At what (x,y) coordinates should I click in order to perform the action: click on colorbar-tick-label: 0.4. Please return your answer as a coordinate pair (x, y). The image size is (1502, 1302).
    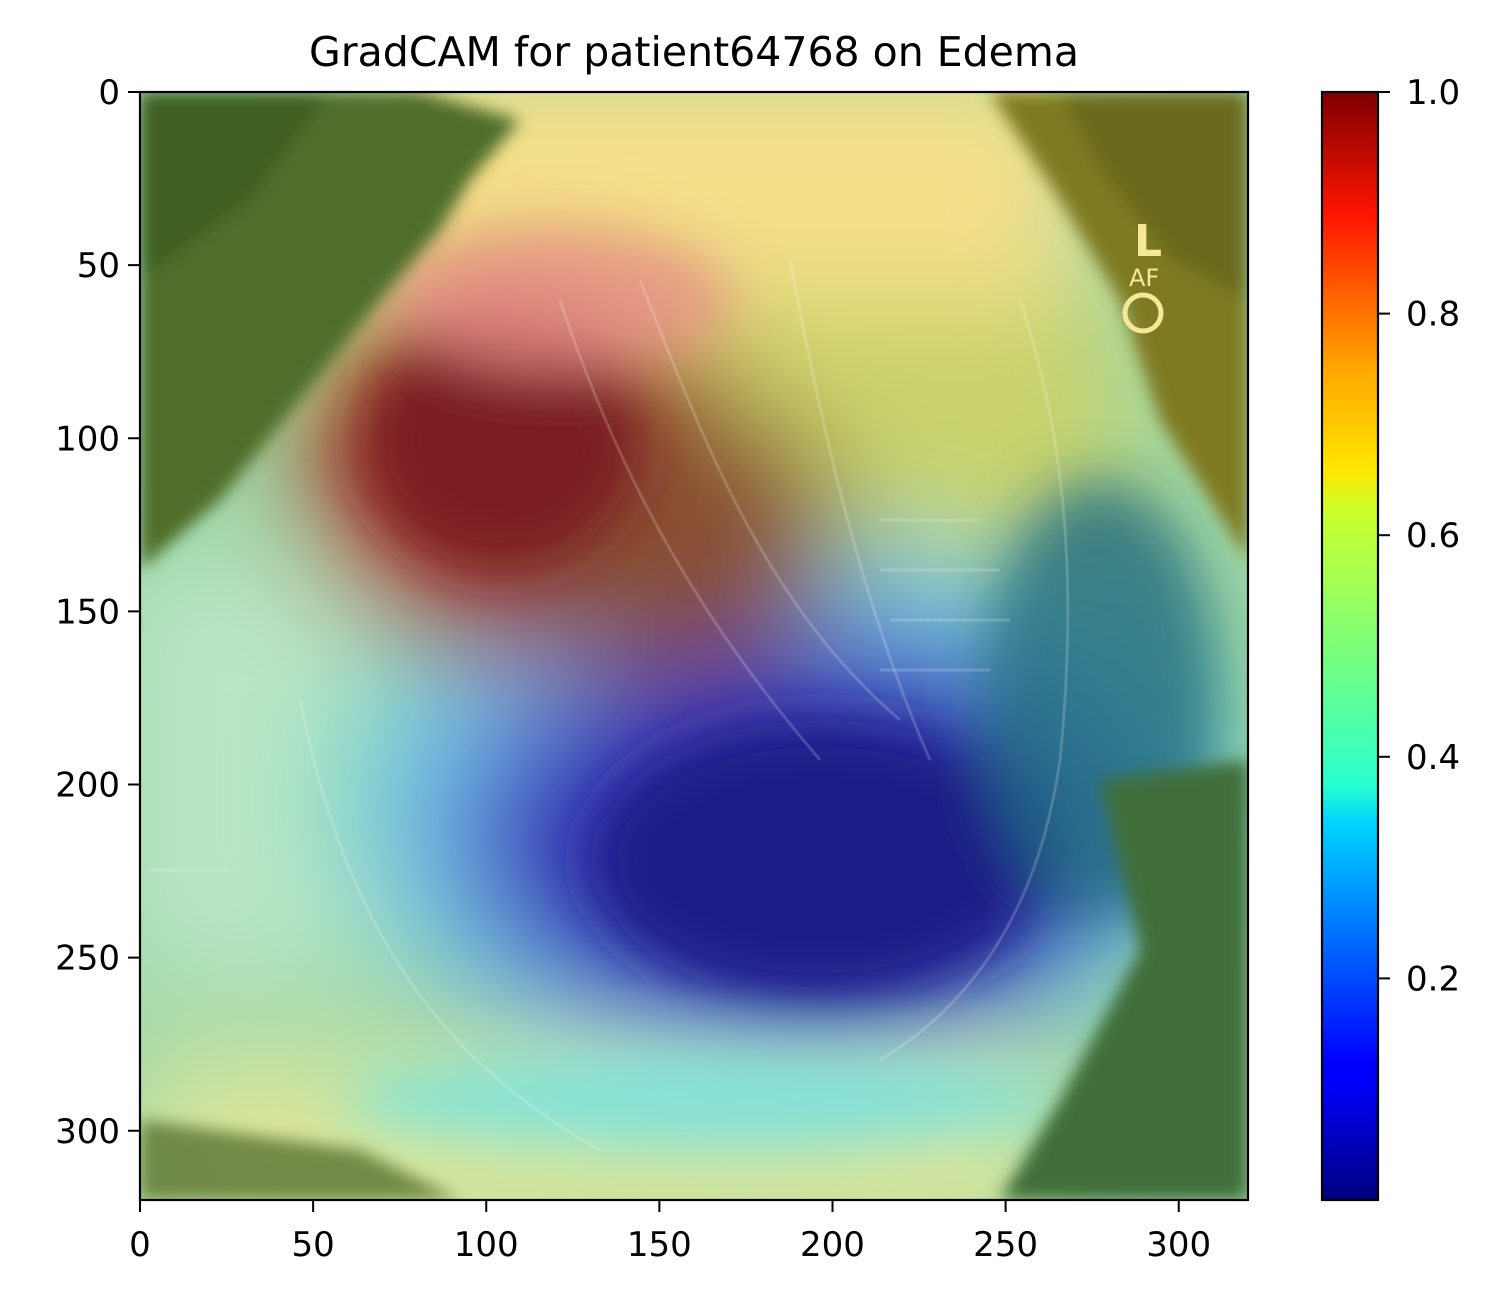
    Looking at the image, I should click on (1433, 758).